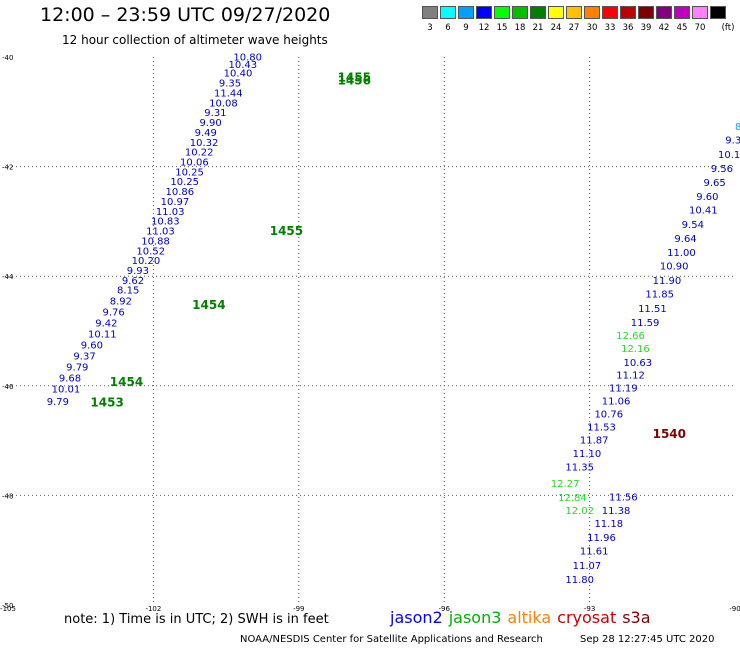  What do you see at coordinates (579, 511) in the screenshot?
I see `data-label: 12.02` at bounding box center [579, 511].